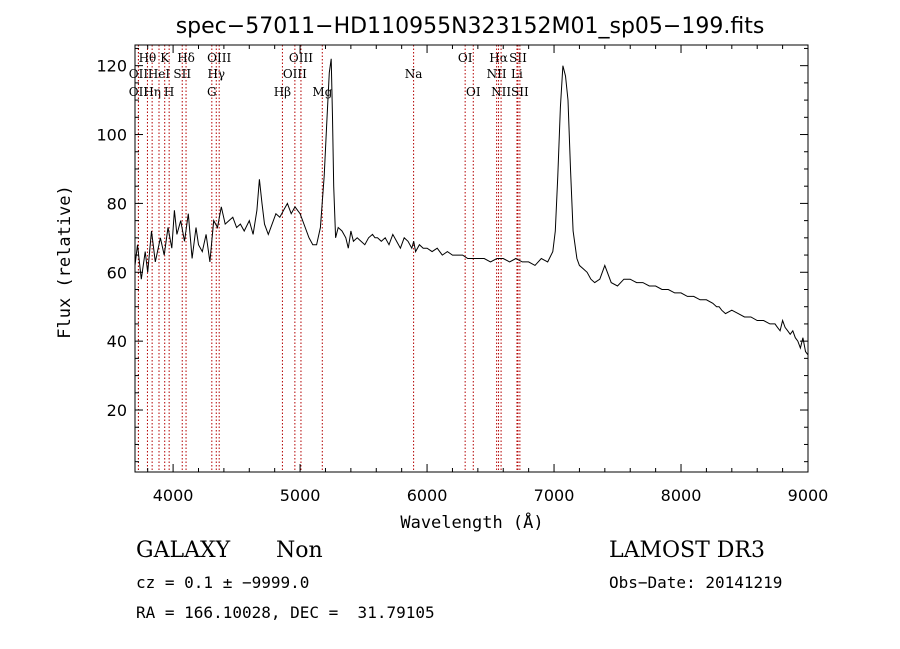 The height and width of the screenshot is (649, 900). I want to click on coordinates-line: RA = 166.10028, DEC = 31.79105, so click(285, 612).